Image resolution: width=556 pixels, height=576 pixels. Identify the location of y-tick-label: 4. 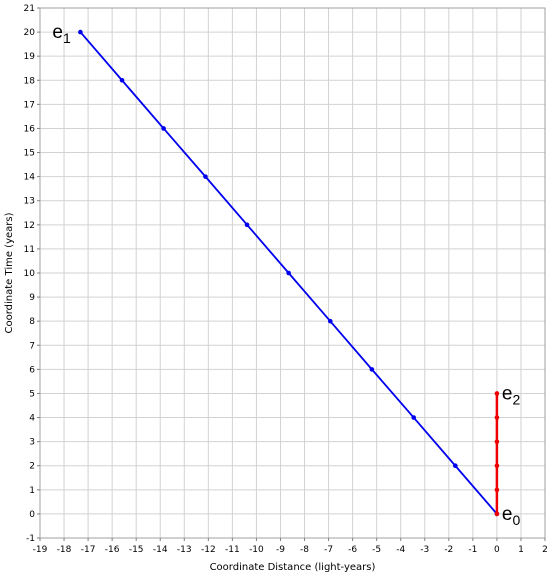
(32, 419).